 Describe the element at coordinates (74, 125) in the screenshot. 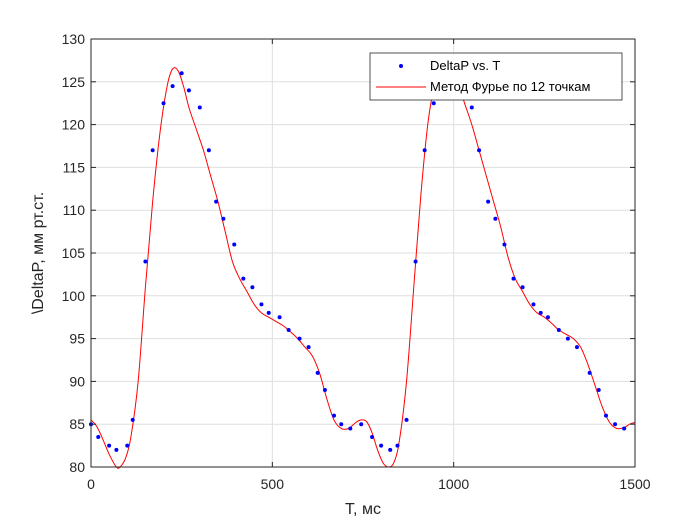

I see `y-tick-label: 120` at that location.